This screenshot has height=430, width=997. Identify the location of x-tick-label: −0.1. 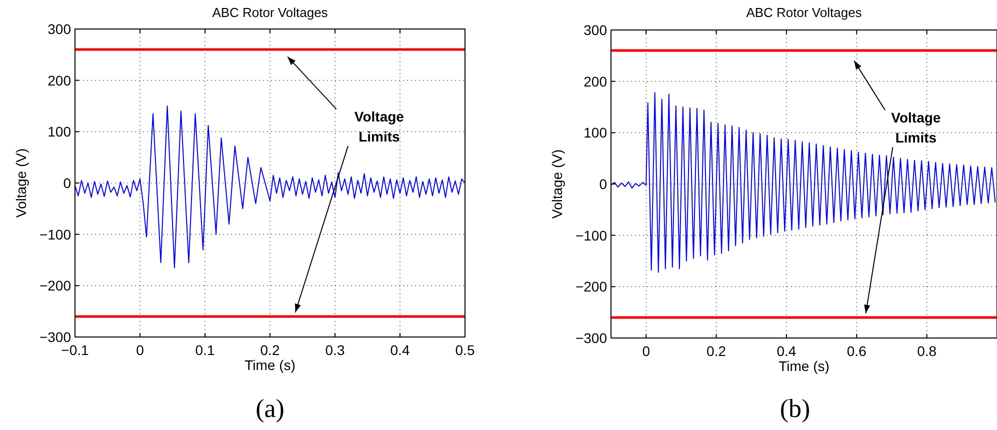
(75, 350).